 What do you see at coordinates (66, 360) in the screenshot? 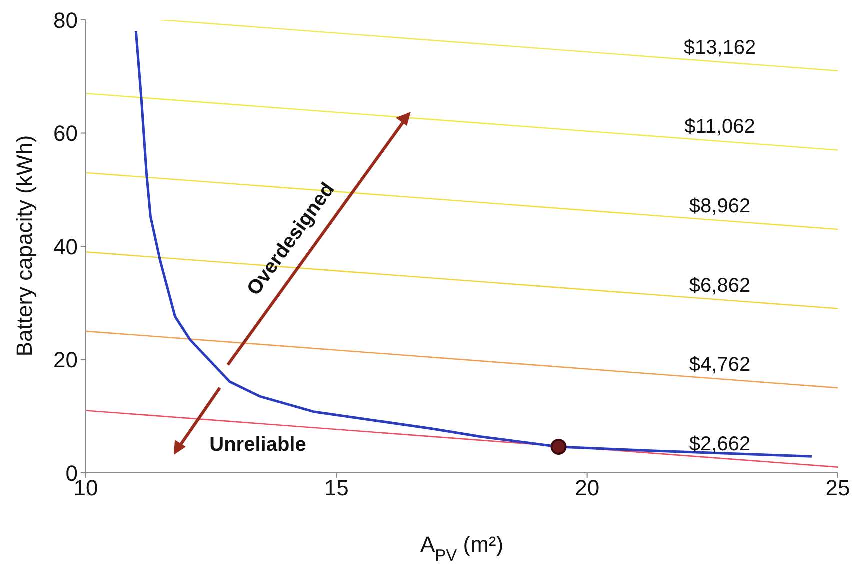
I see `y-tick-label: 20` at bounding box center [66, 360].